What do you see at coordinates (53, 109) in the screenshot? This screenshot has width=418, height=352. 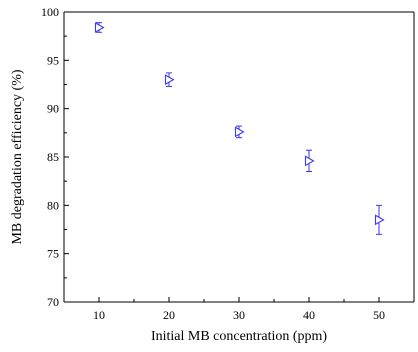 I see `y-tick-label-90: 90` at bounding box center [53, 109].